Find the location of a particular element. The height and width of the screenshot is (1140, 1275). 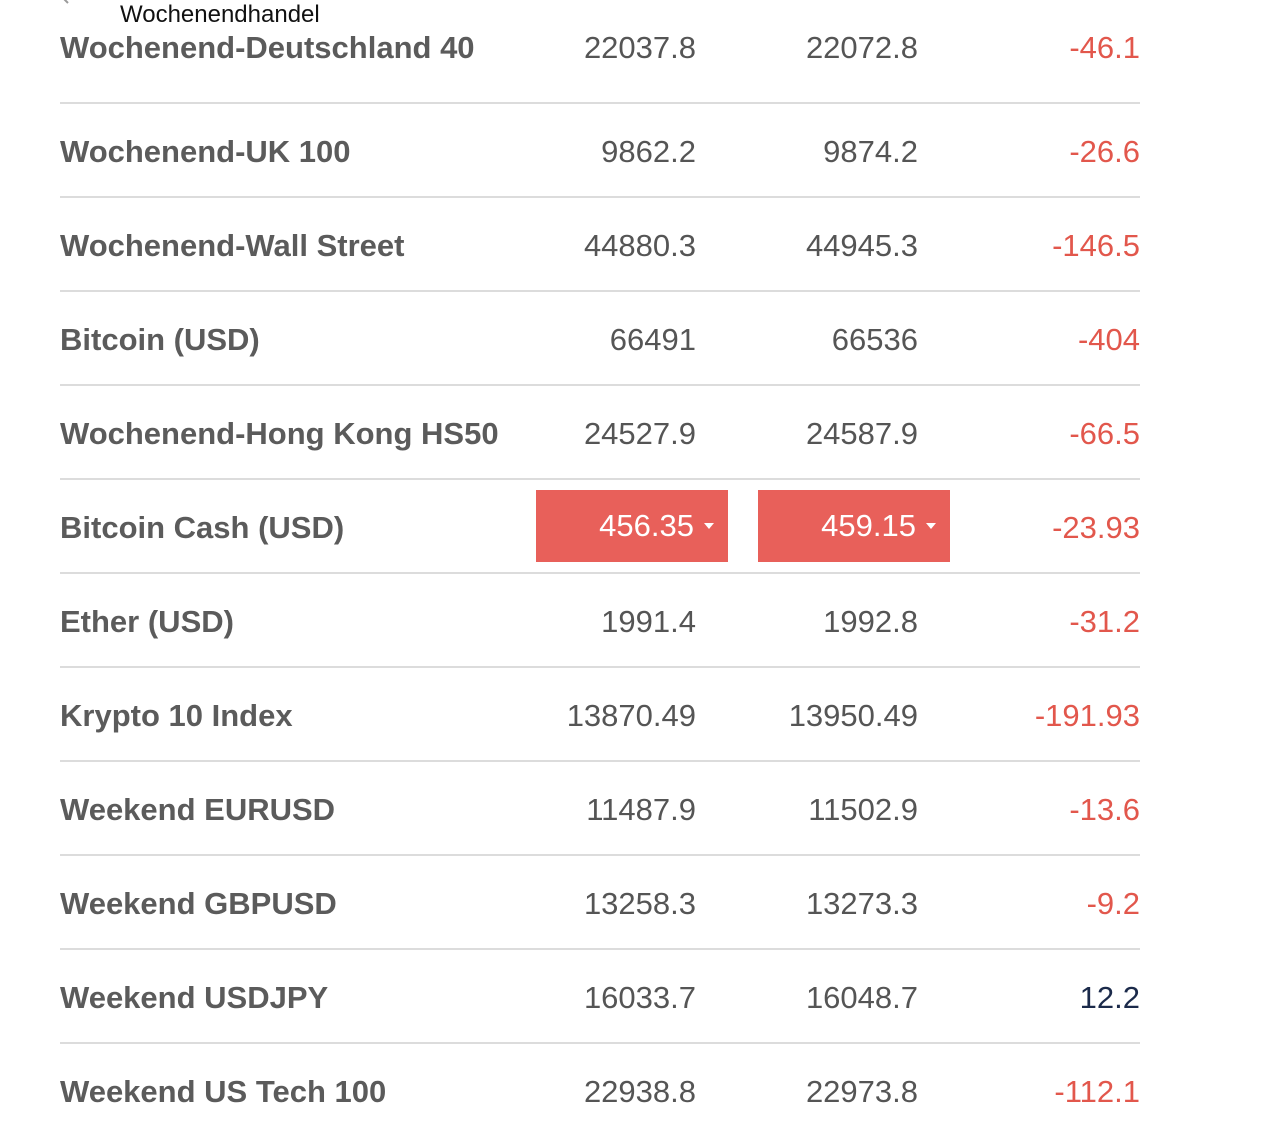

chevron-left-icon is located at coordinates (65, 2).